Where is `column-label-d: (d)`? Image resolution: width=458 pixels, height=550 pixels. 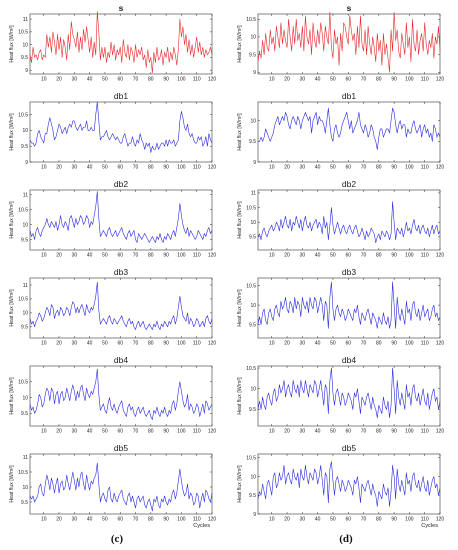
column-label-d: (d) is located at coordinates (346, 539).